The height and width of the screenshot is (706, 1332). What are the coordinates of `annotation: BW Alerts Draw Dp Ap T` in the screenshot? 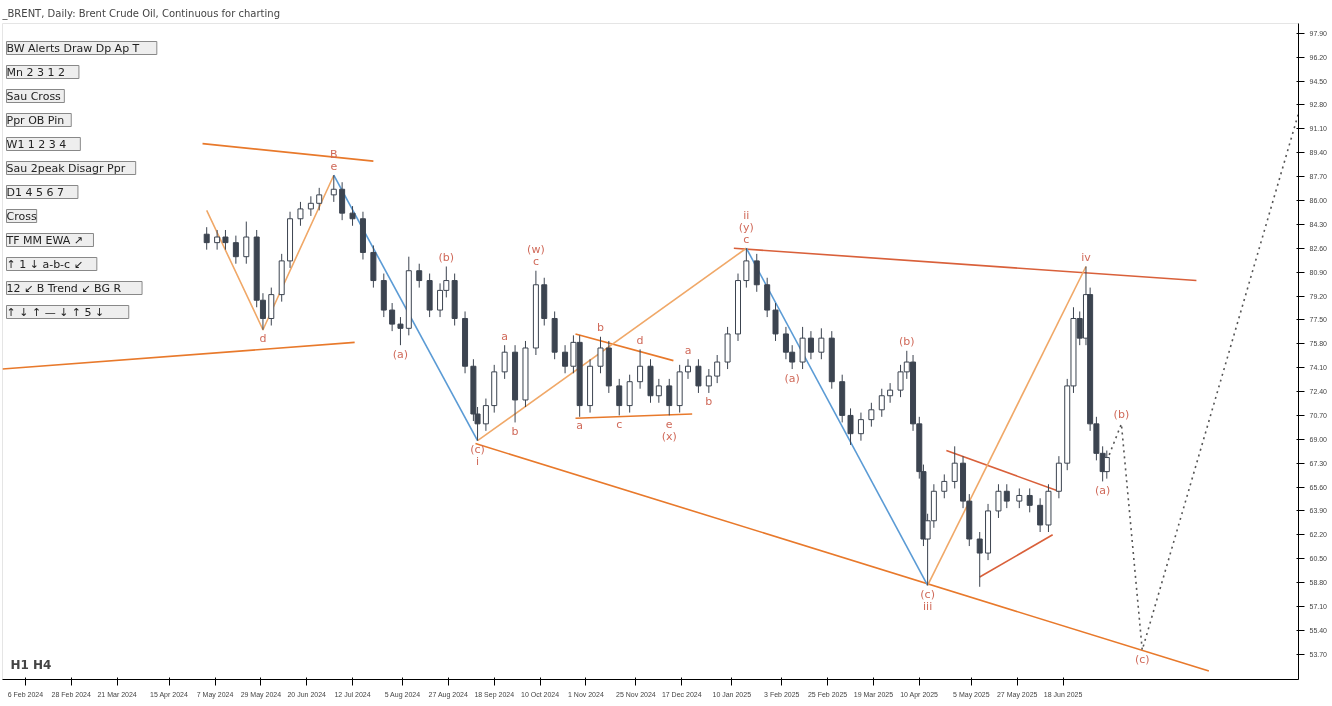 It's located at (73, 48).